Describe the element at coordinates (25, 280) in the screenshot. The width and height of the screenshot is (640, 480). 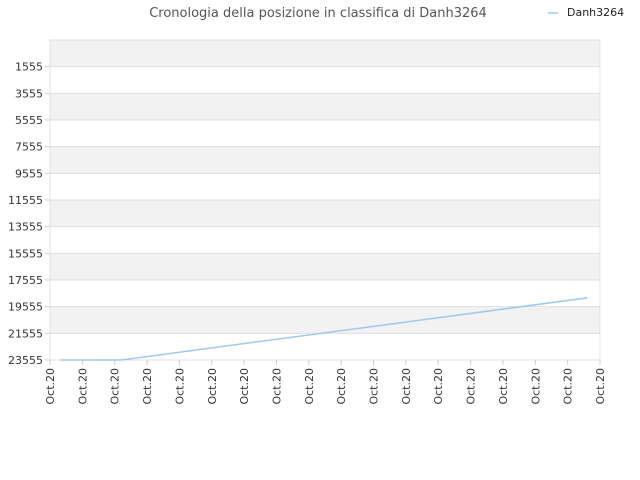
I see `y-tick-label: 17555` at that location.